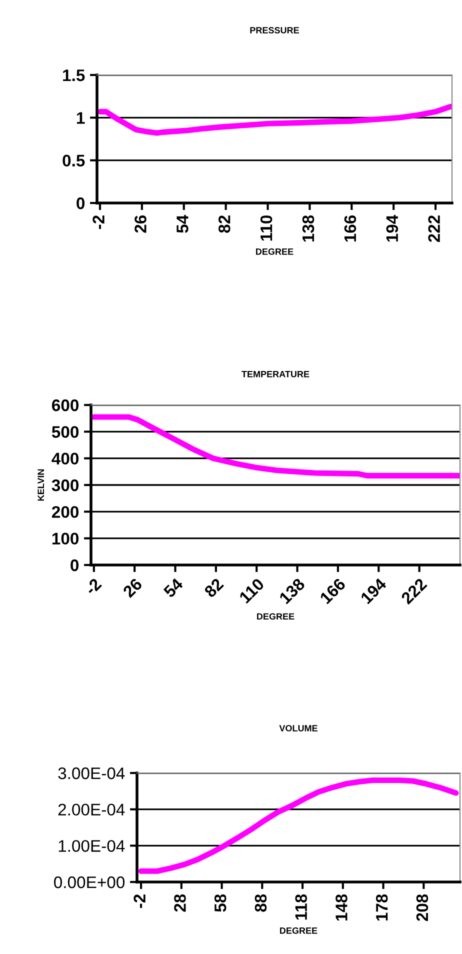 This screenshot has width=462, height=954. Describe the element at coordinates (260, 903) in the screenshot. I see `x-tick-label: 88` at that location.